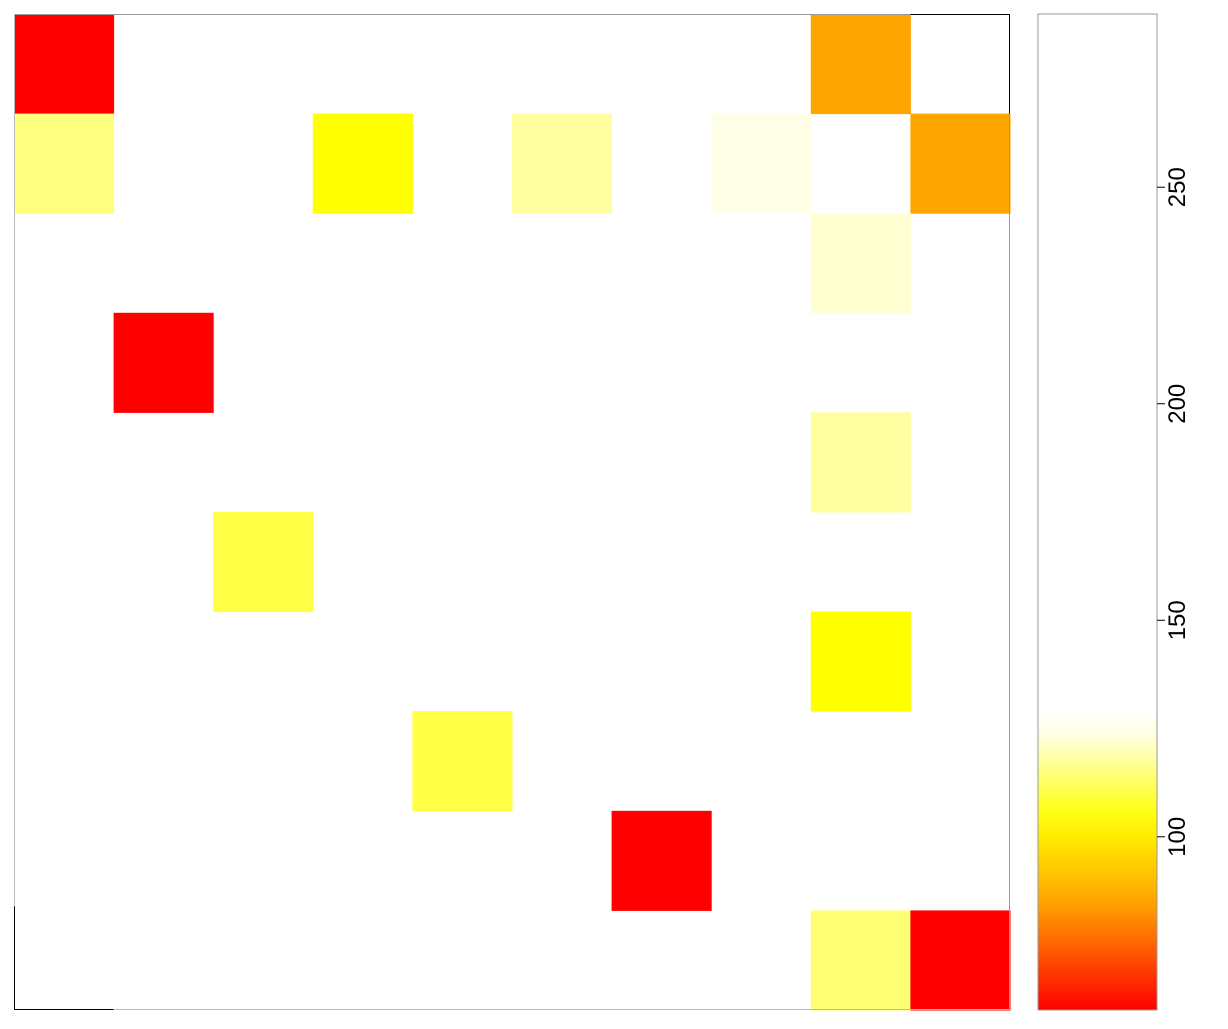 The image size is (1228, 1029). Describe the element at coordinates (562, 163) in the screenshot. I see `heatmap-cell-r1-c5` at that location.